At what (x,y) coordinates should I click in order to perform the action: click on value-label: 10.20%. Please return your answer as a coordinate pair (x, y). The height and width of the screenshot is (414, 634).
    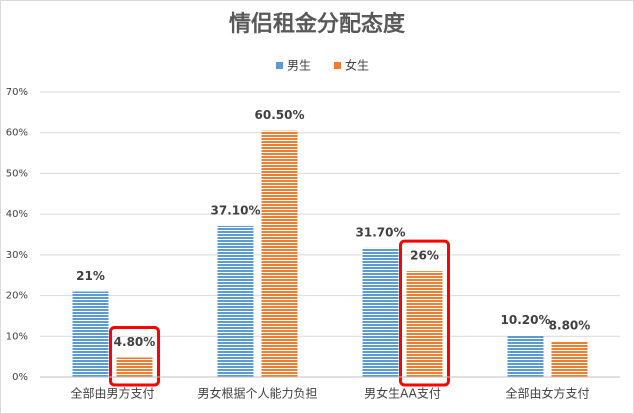
    Looking at the image, I should click on (526, 320).